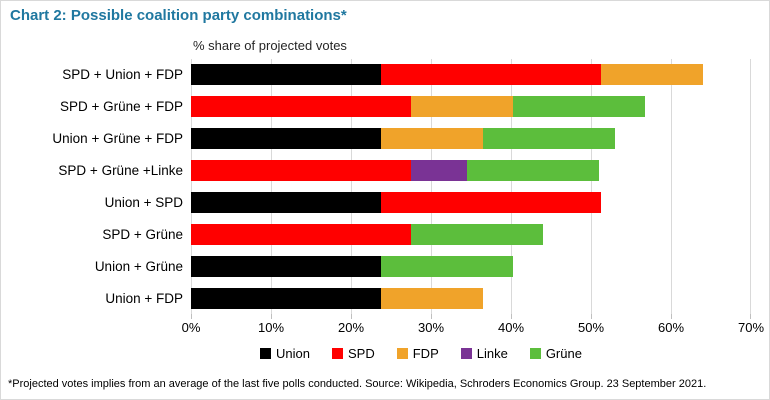 The height and width of the screenshot is (400, 770). I want to click on category-label: Union + FDP, so click(144, 298).